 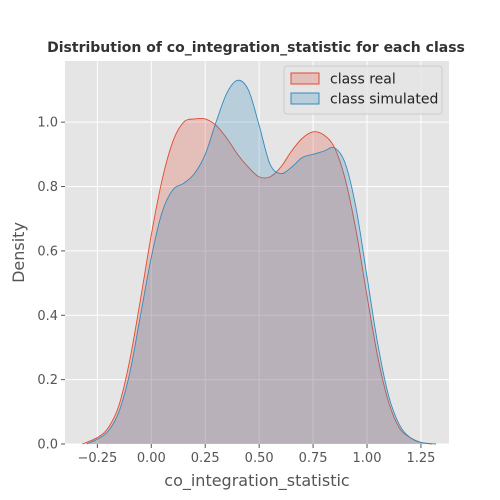 What do you see at coordinates (18, 252) in the screenshot?
I see `y-axis-label: Density` at bounding box center [18, 252].